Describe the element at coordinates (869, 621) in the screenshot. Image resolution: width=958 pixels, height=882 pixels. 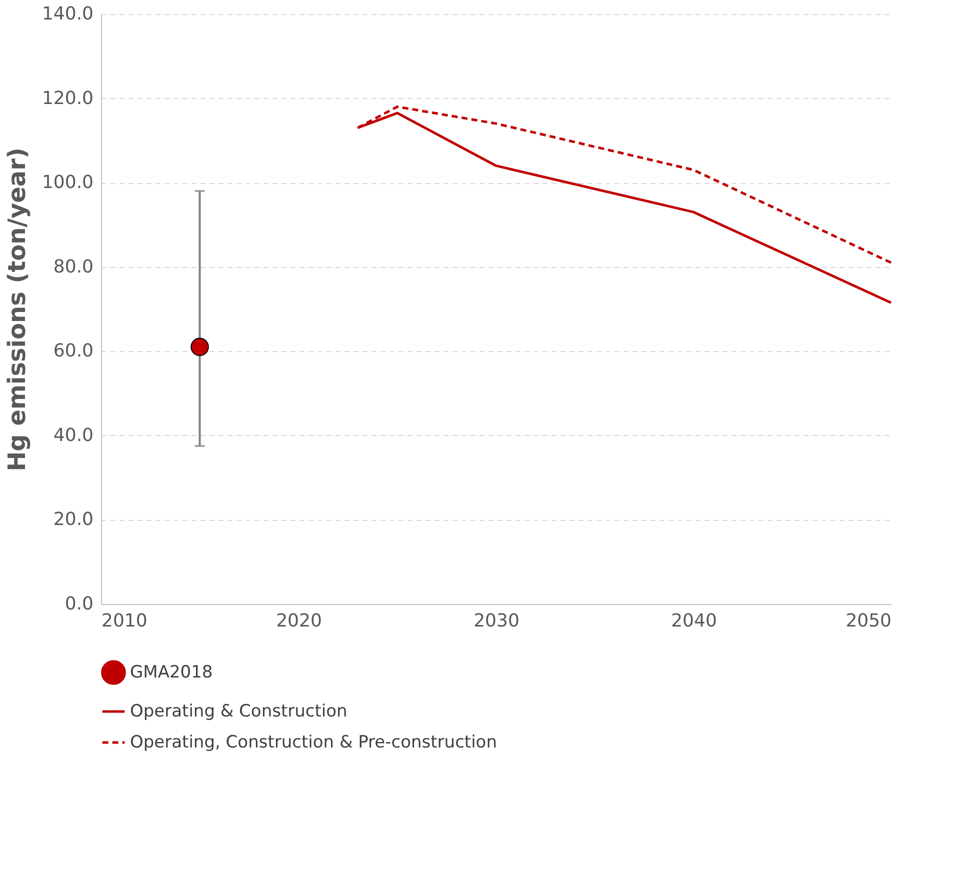
I see `x-tick-label: 2050` at that location.